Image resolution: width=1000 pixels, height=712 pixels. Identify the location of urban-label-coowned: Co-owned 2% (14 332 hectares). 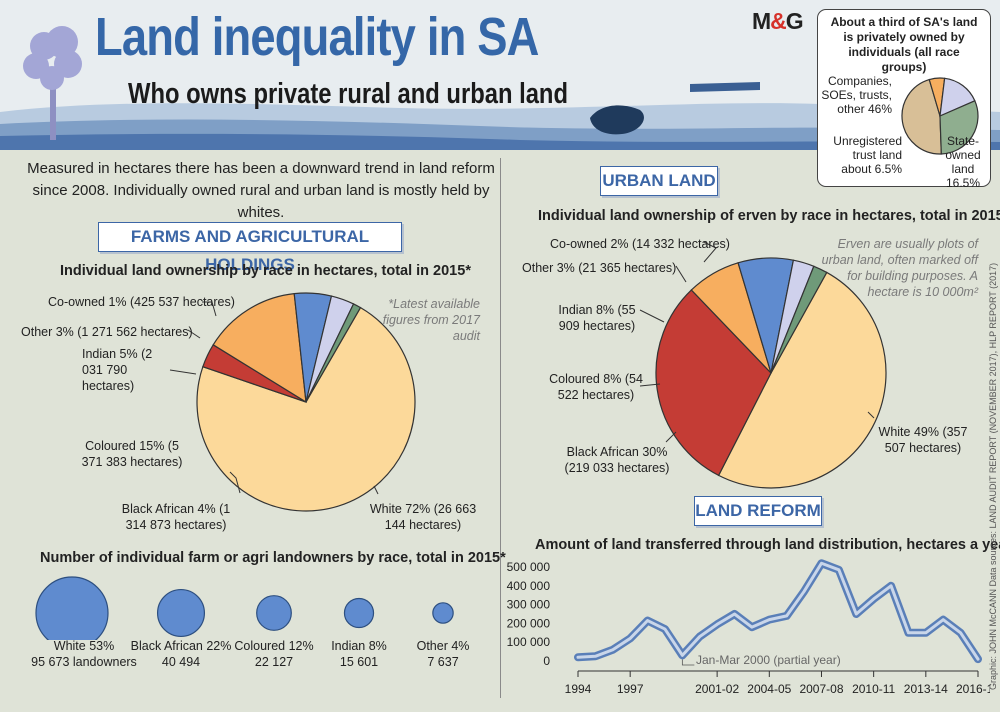
(640, 244).